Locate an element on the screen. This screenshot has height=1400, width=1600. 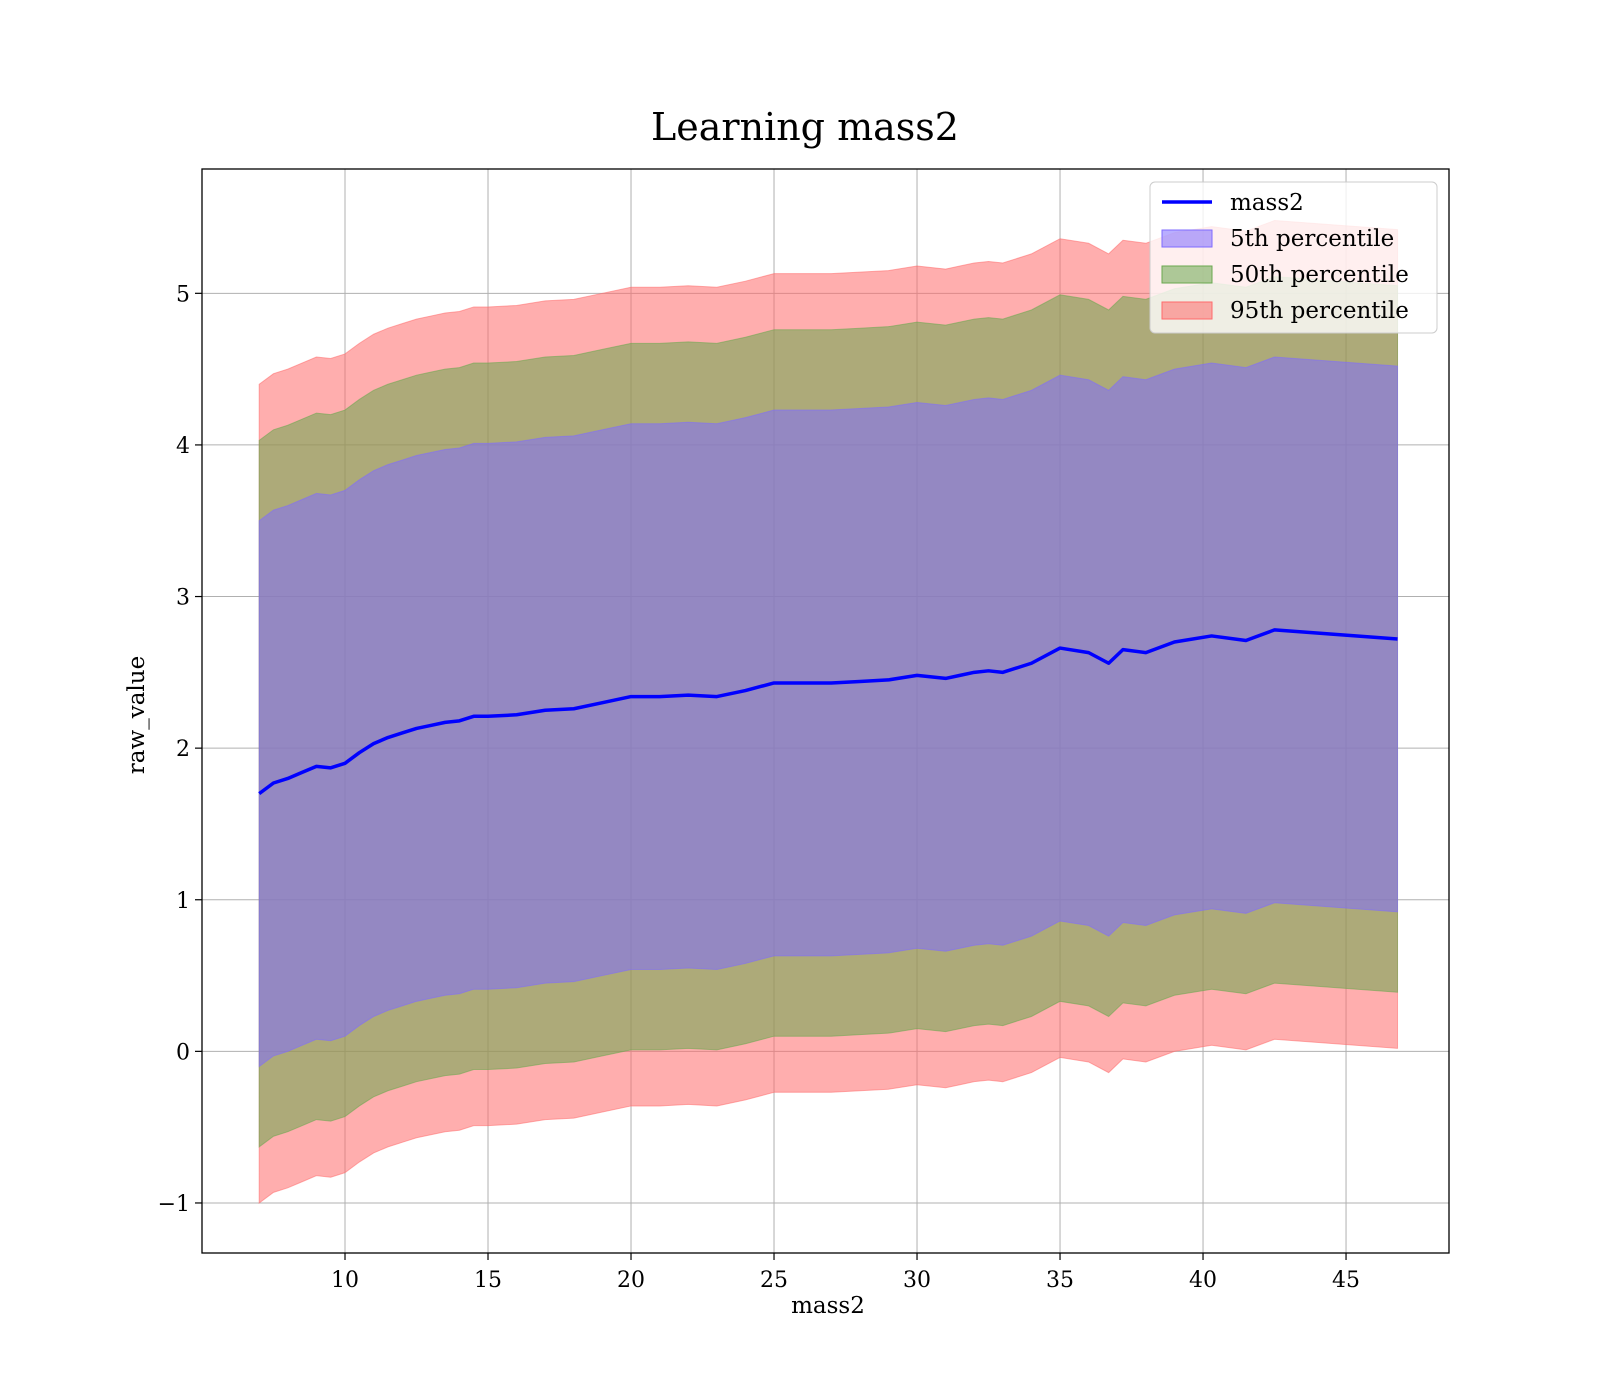
y-tick-label: 4 is located at coordinates (183, 446).